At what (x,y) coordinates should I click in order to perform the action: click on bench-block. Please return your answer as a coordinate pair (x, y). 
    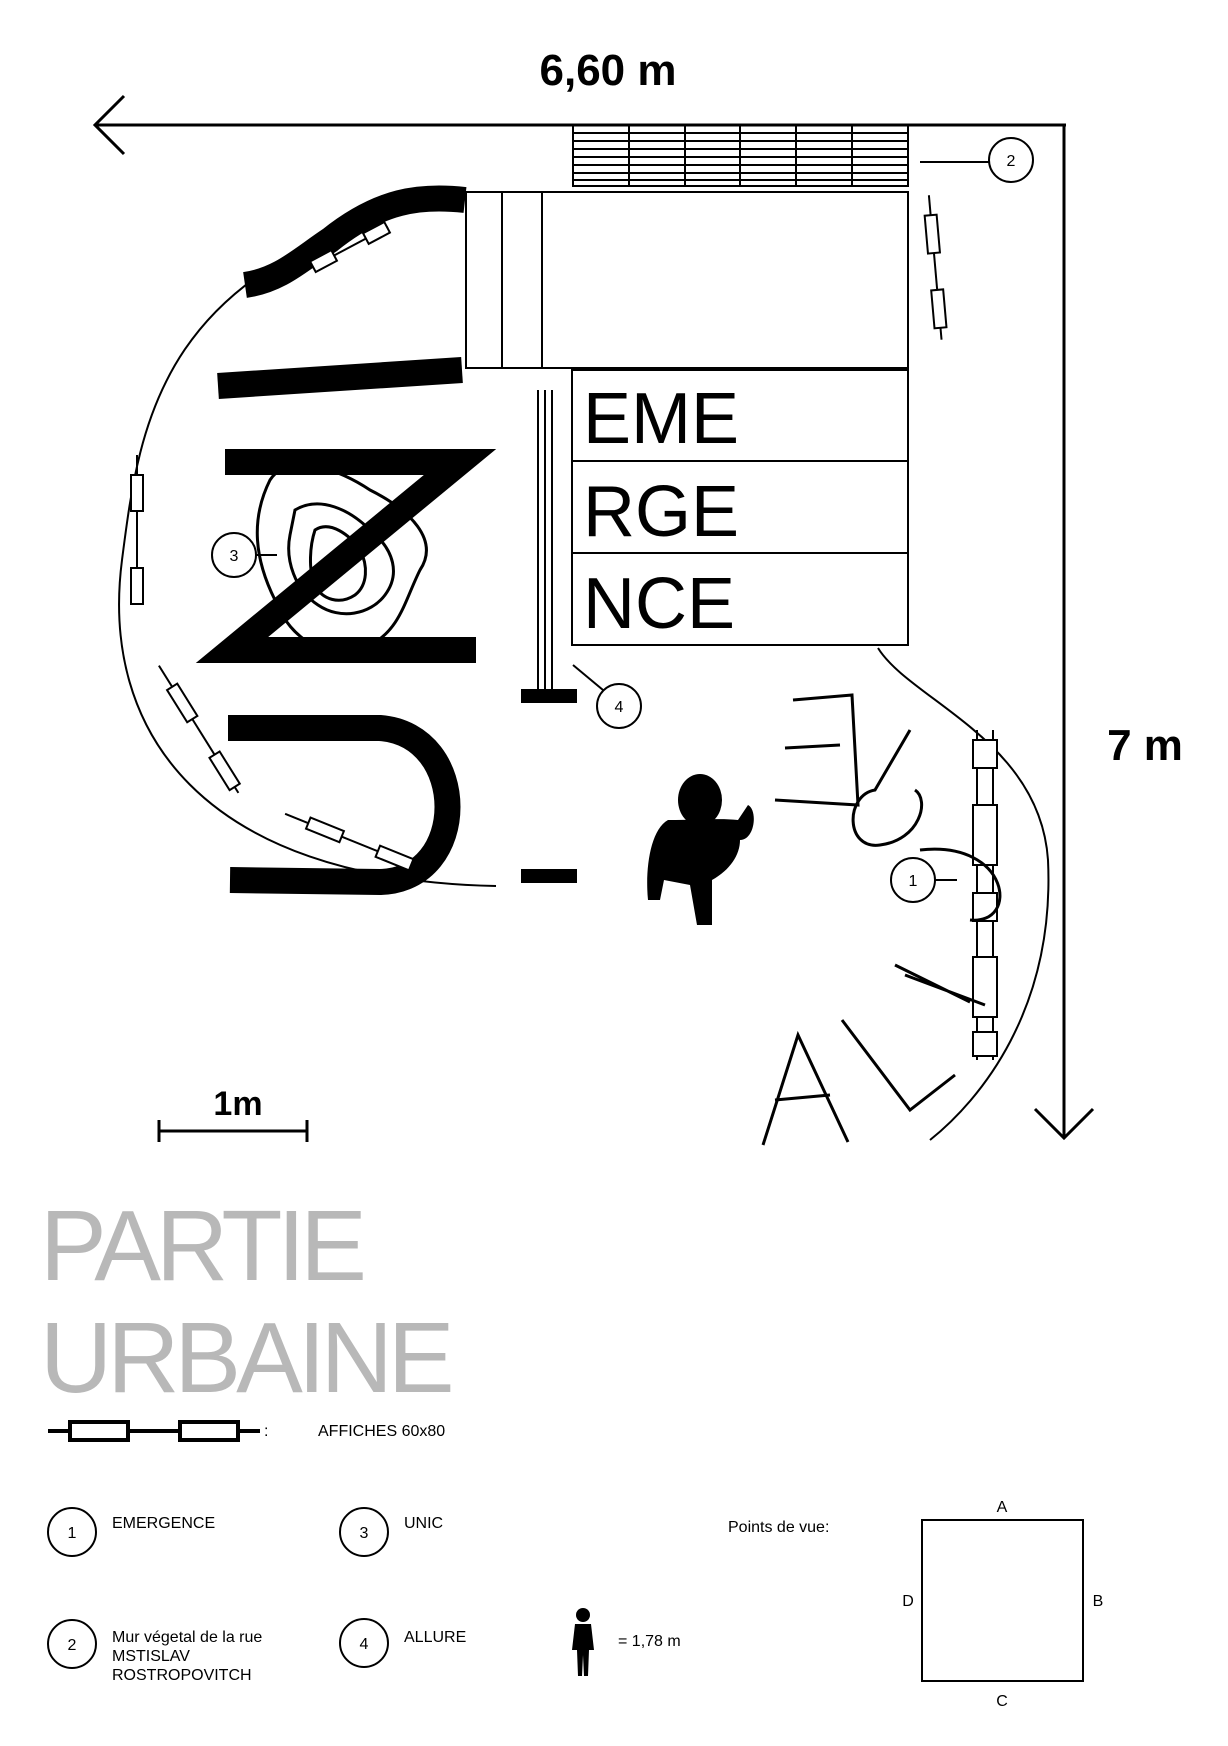
    Looking at the image, I should click on (687, 280).